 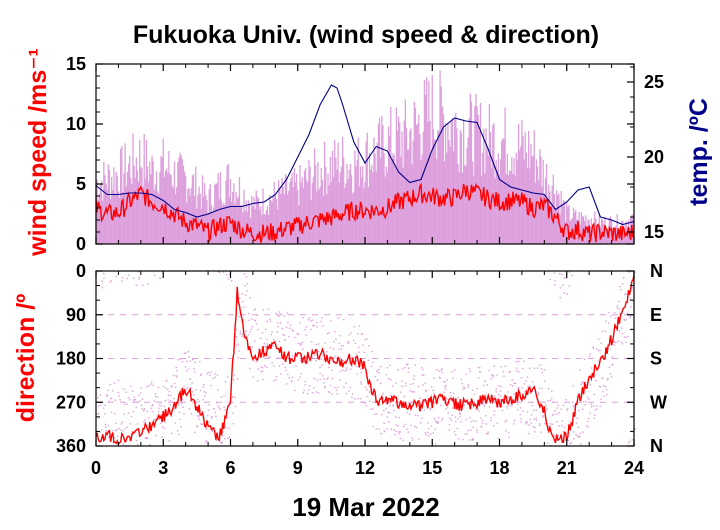 What do you see at coordinates (71, 359) in the screenshot?
I see `direction-tick-label: 180` at bounding box center [71, 359].